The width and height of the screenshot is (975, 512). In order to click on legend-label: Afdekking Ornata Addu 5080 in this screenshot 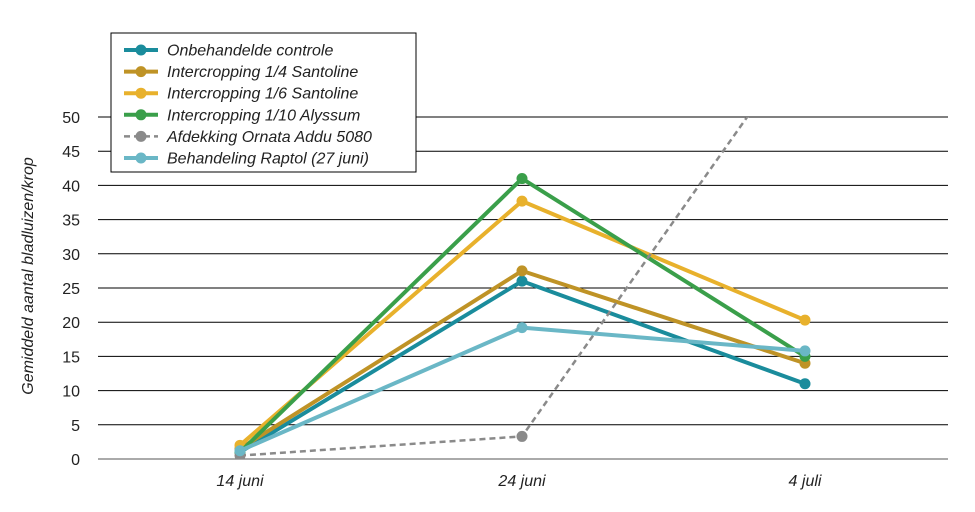, I will do `click(269, 137)`.